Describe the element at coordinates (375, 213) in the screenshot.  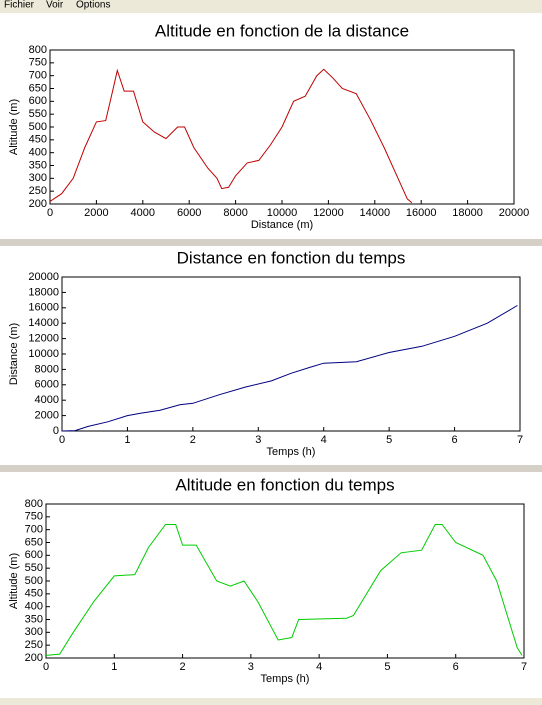
I see `x-tick-label: 14000` at that location.